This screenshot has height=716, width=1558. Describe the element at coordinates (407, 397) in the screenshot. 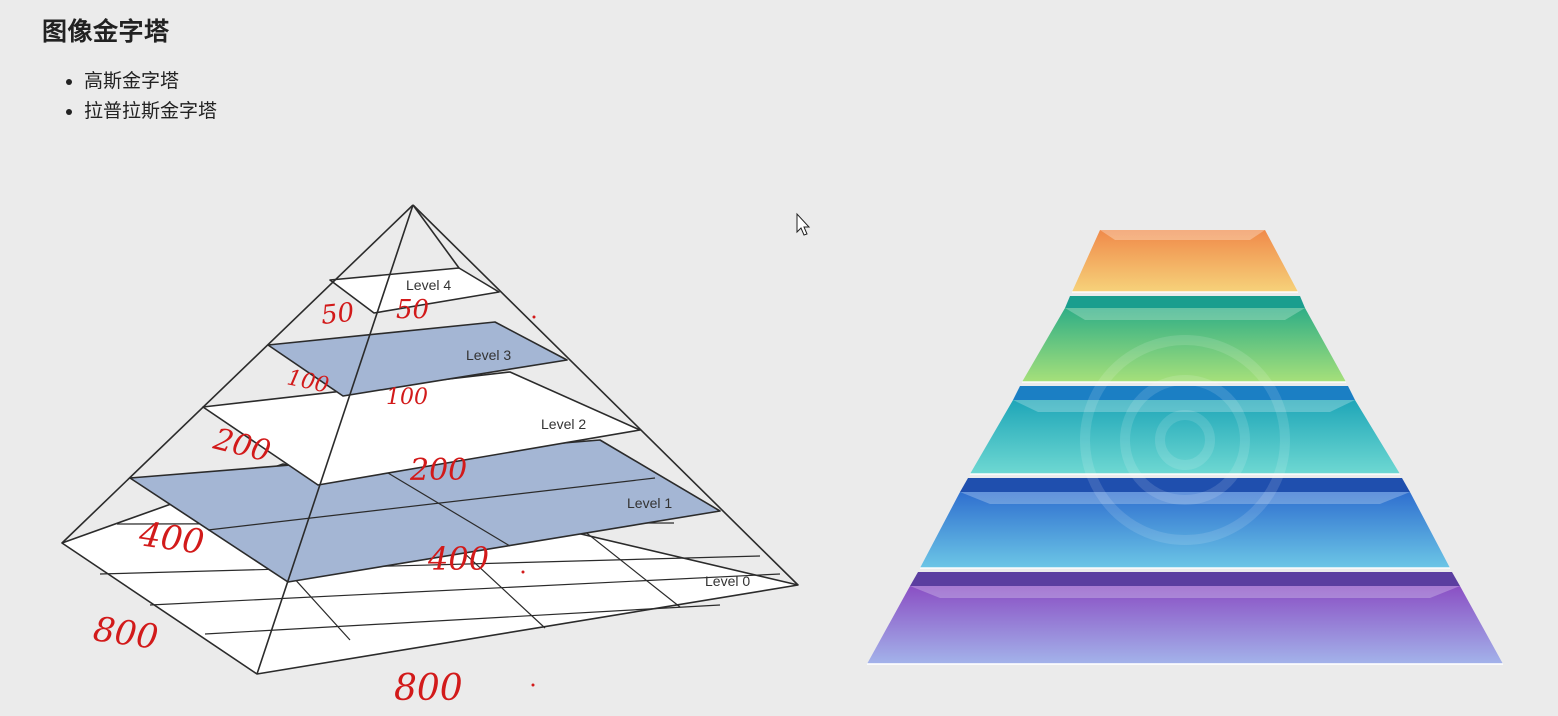

I see `note-100-right: 100` at that location.